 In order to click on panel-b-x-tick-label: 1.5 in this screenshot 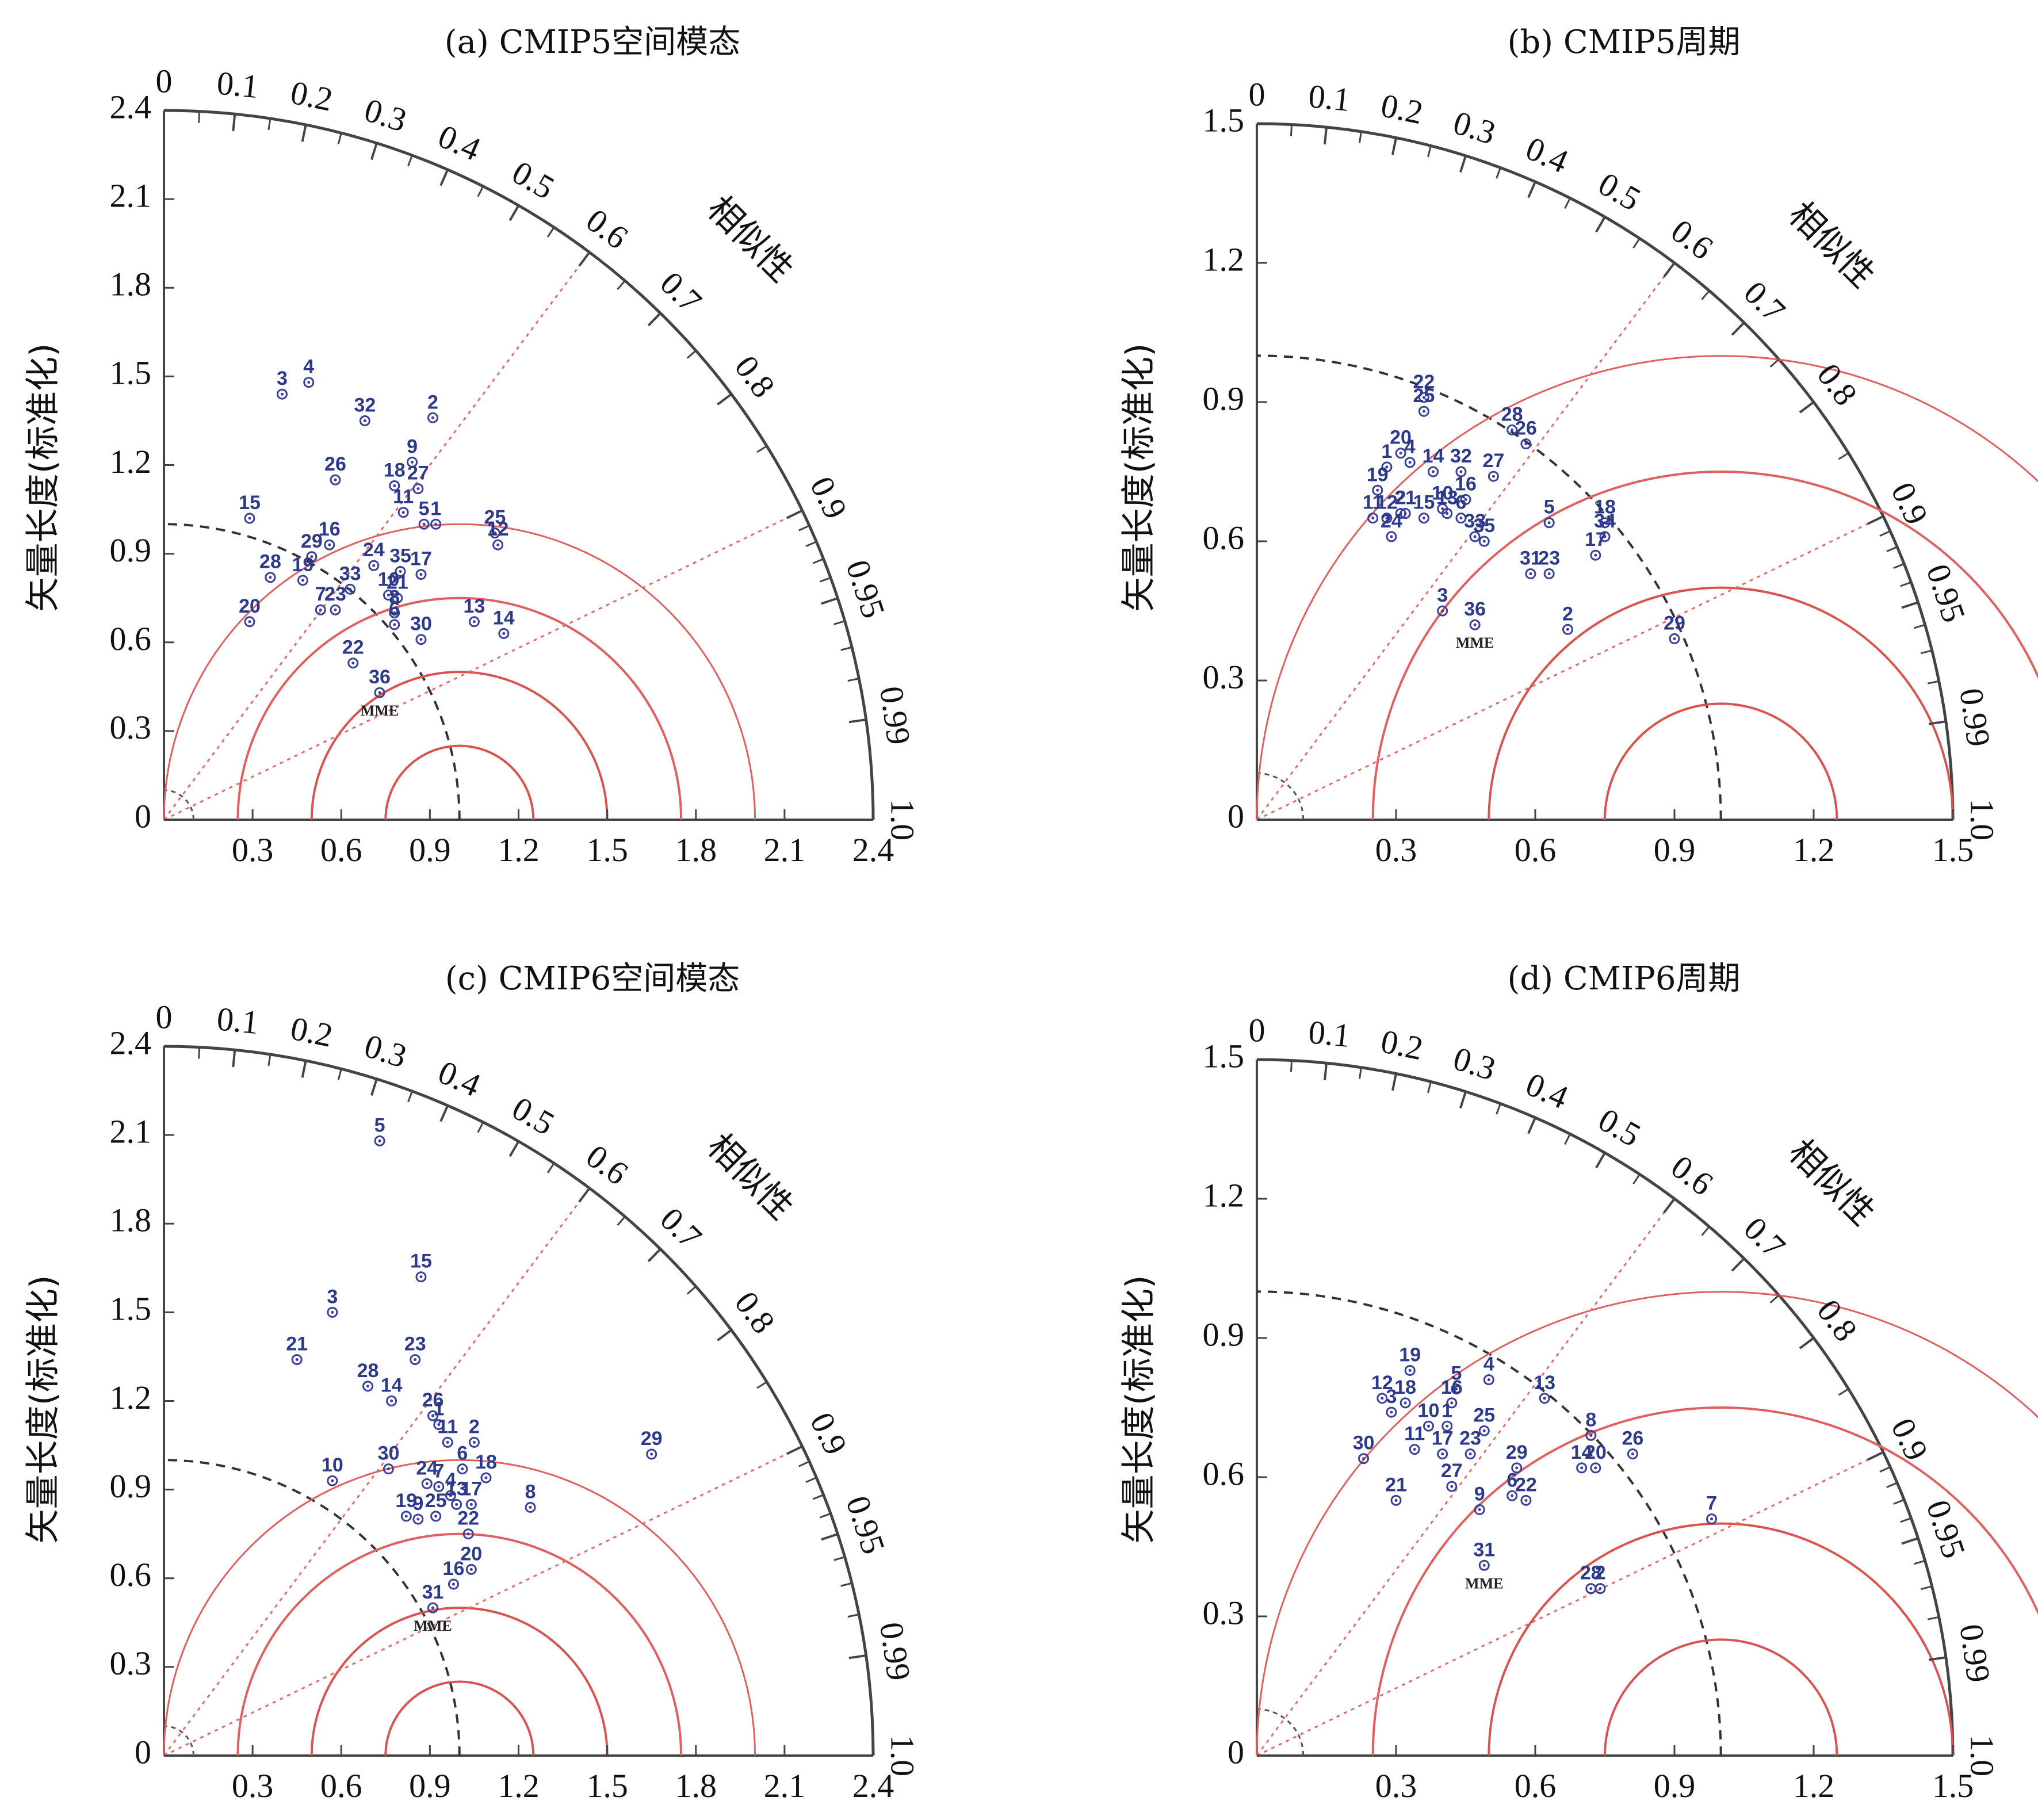, I will do `click(1953, 850)`.